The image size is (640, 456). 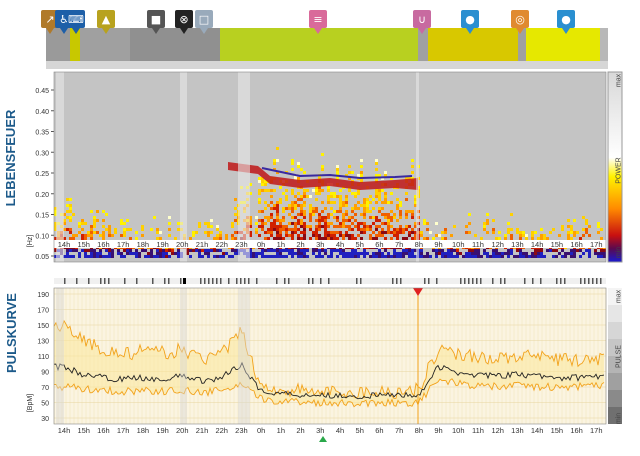 What do you see at coordinates (42, 153) in the screenshot?
I see `lebensfeuer-tick-label: 0.30` at bounding box center [42, 153].